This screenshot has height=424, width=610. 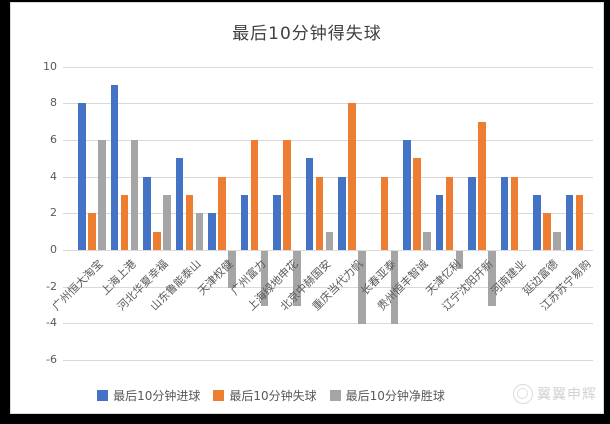 I want to click on bar-series1-江苏苏宁易购, so click(x=579, y=222).